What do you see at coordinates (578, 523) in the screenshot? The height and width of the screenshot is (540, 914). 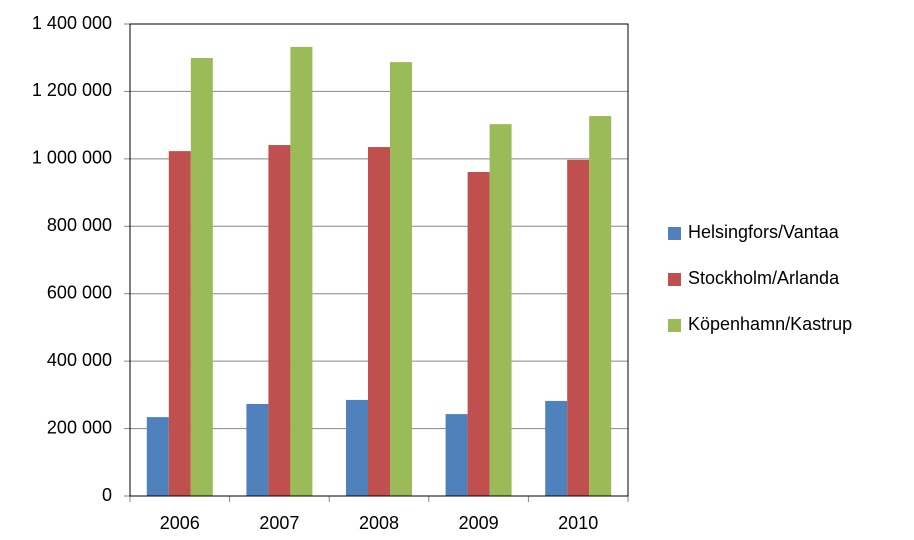 I see `x-tick-label: 2010` at bounding box center [578, 523].